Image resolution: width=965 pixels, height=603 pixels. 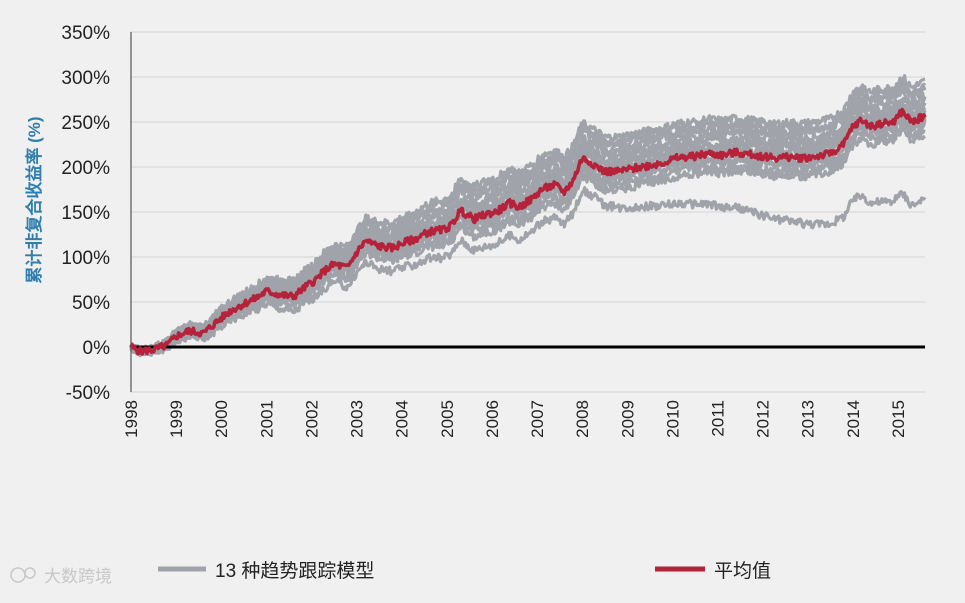 What do you see at coordinates (266, 419) in the screenshot?
I see `x-tick-label: 2001` at bounding box center [266, 419].